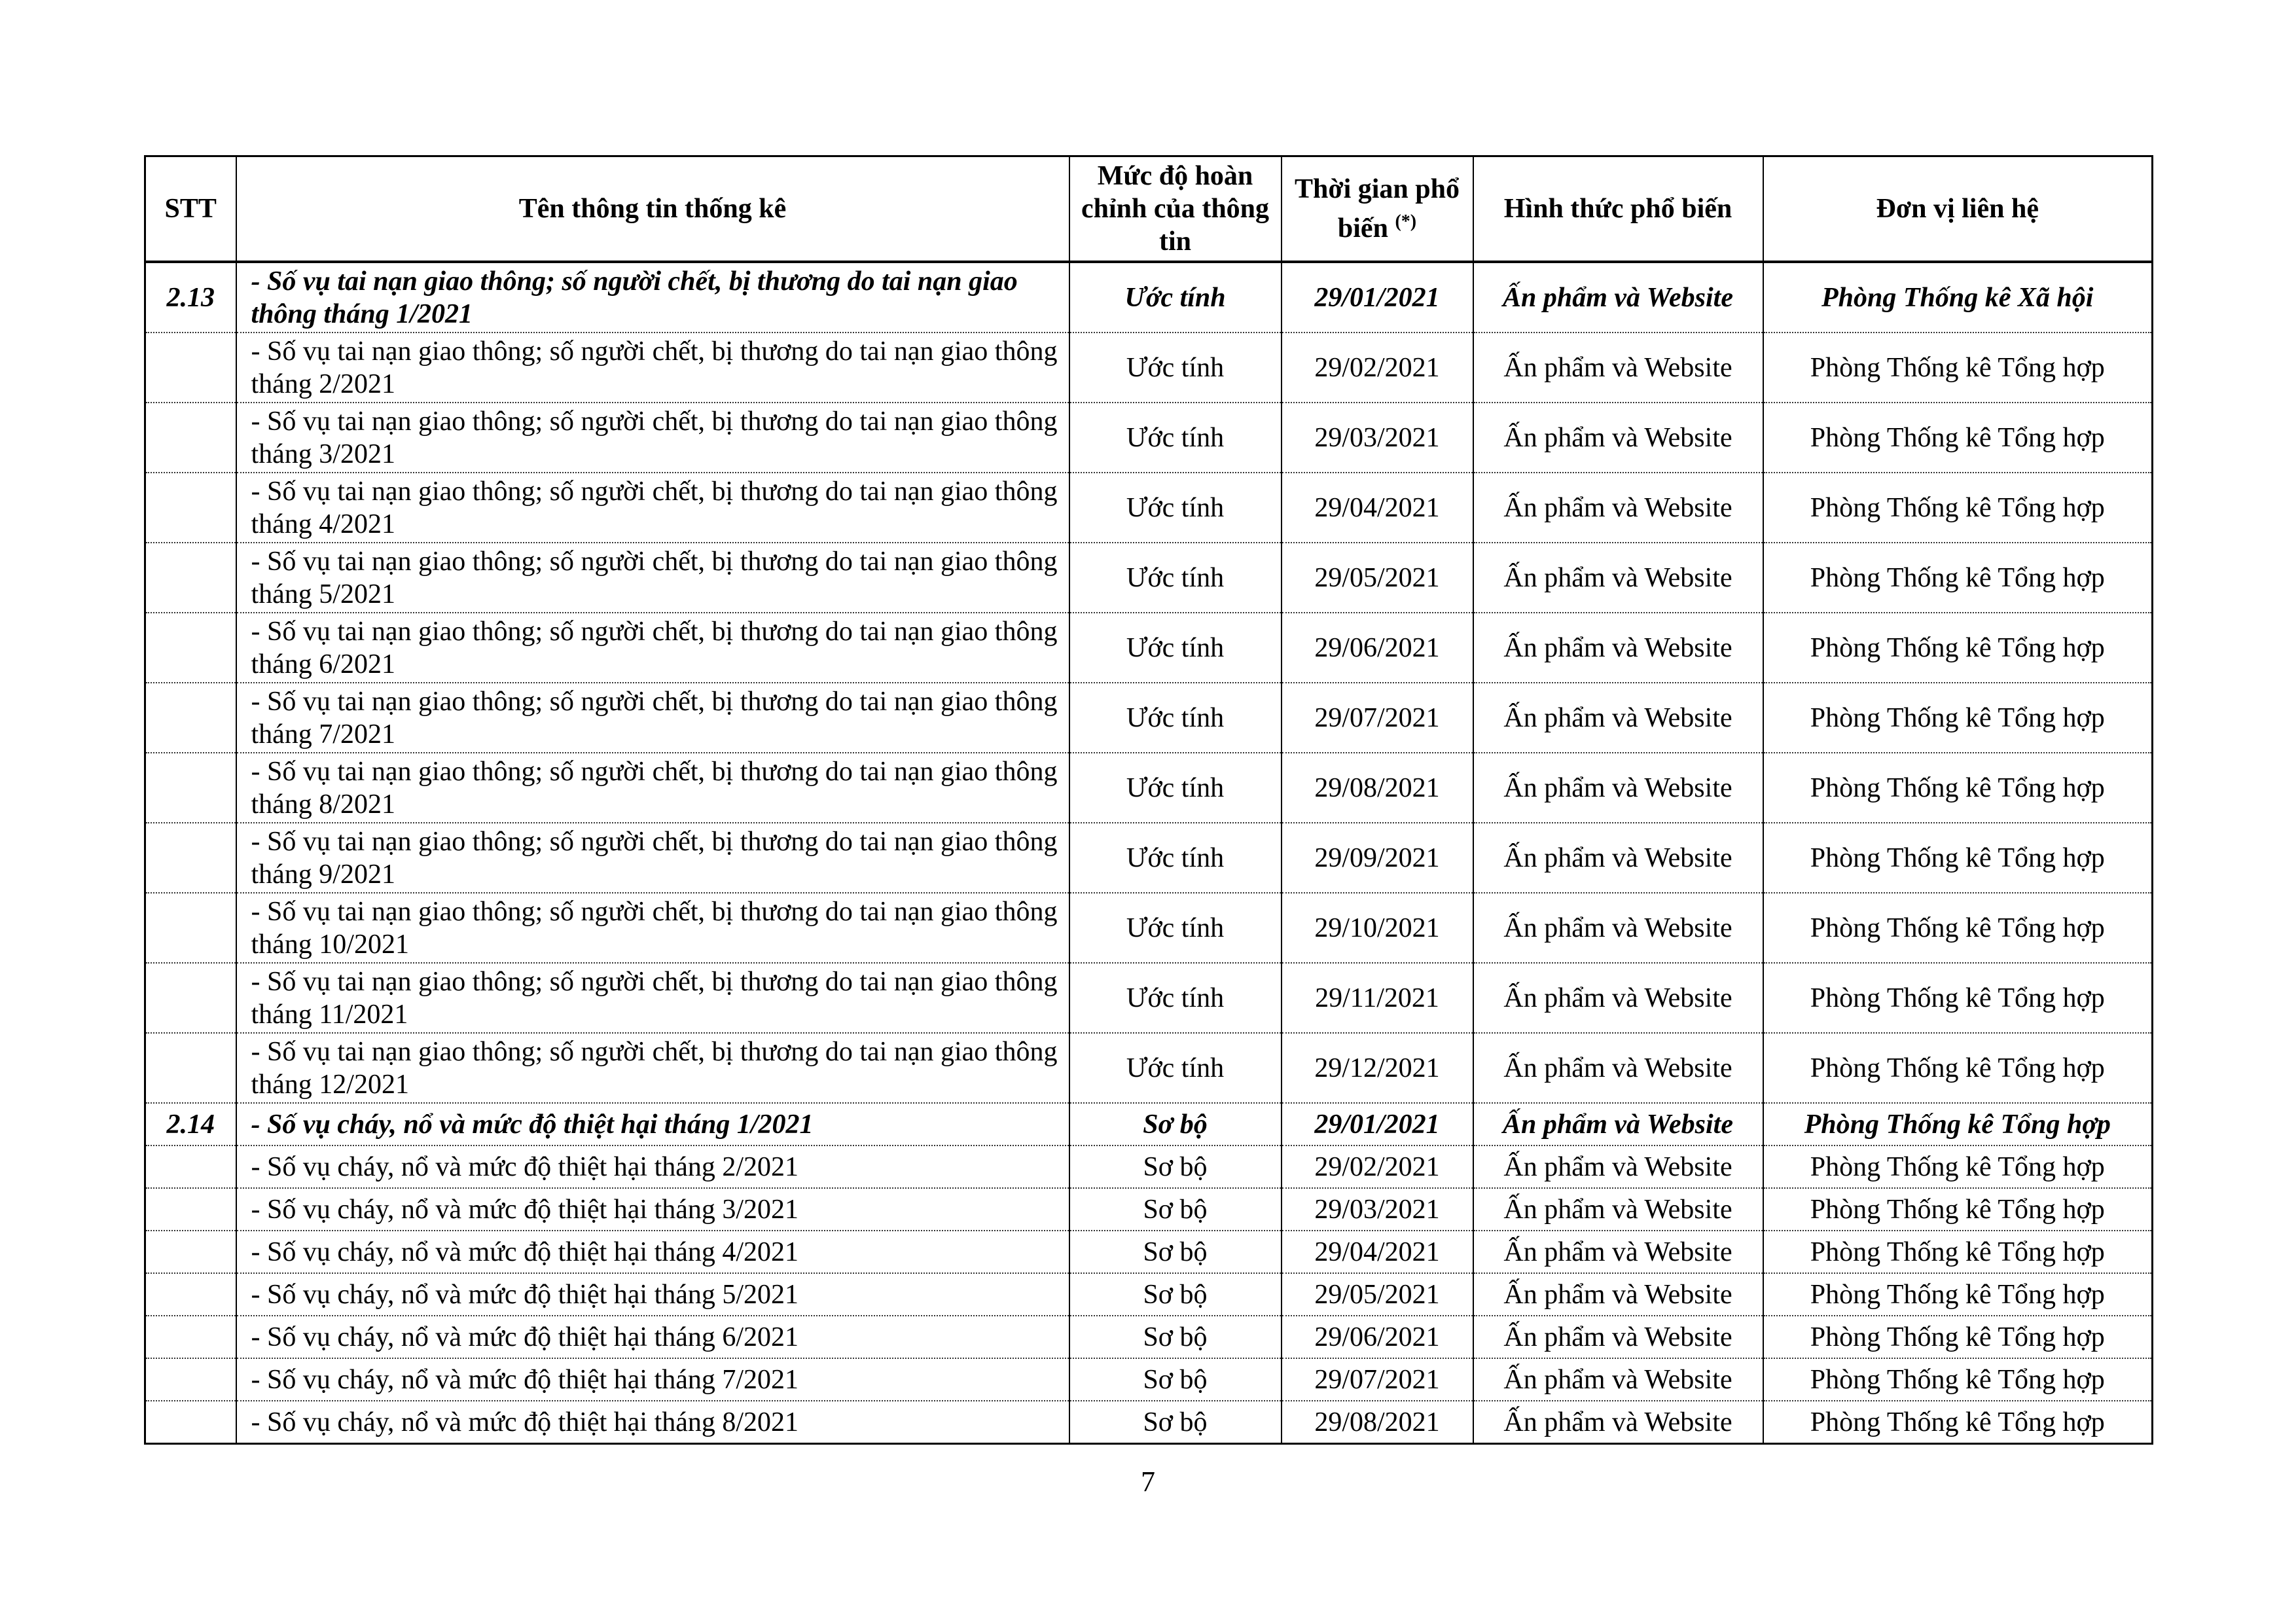 Image resolution: width=2296 pixels, height=1624 pixels. What do you see at coordinates (1377, 928) in the screenshot?
I see `cell-time: 29/10/2021` at bounding box center [1377, 928].